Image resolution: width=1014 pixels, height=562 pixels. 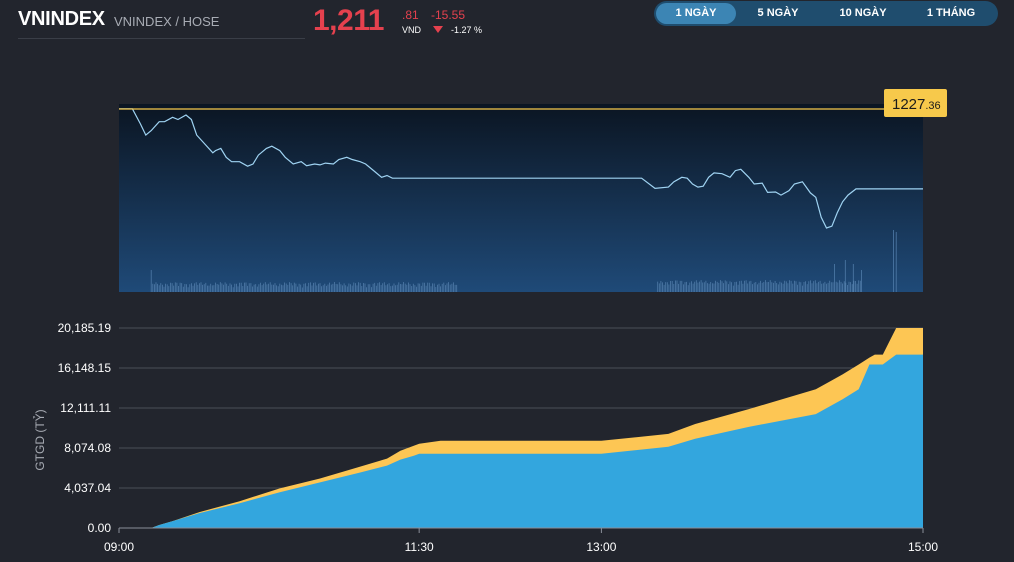 I want to click on reference-label-box, so click(x=915, y=103).